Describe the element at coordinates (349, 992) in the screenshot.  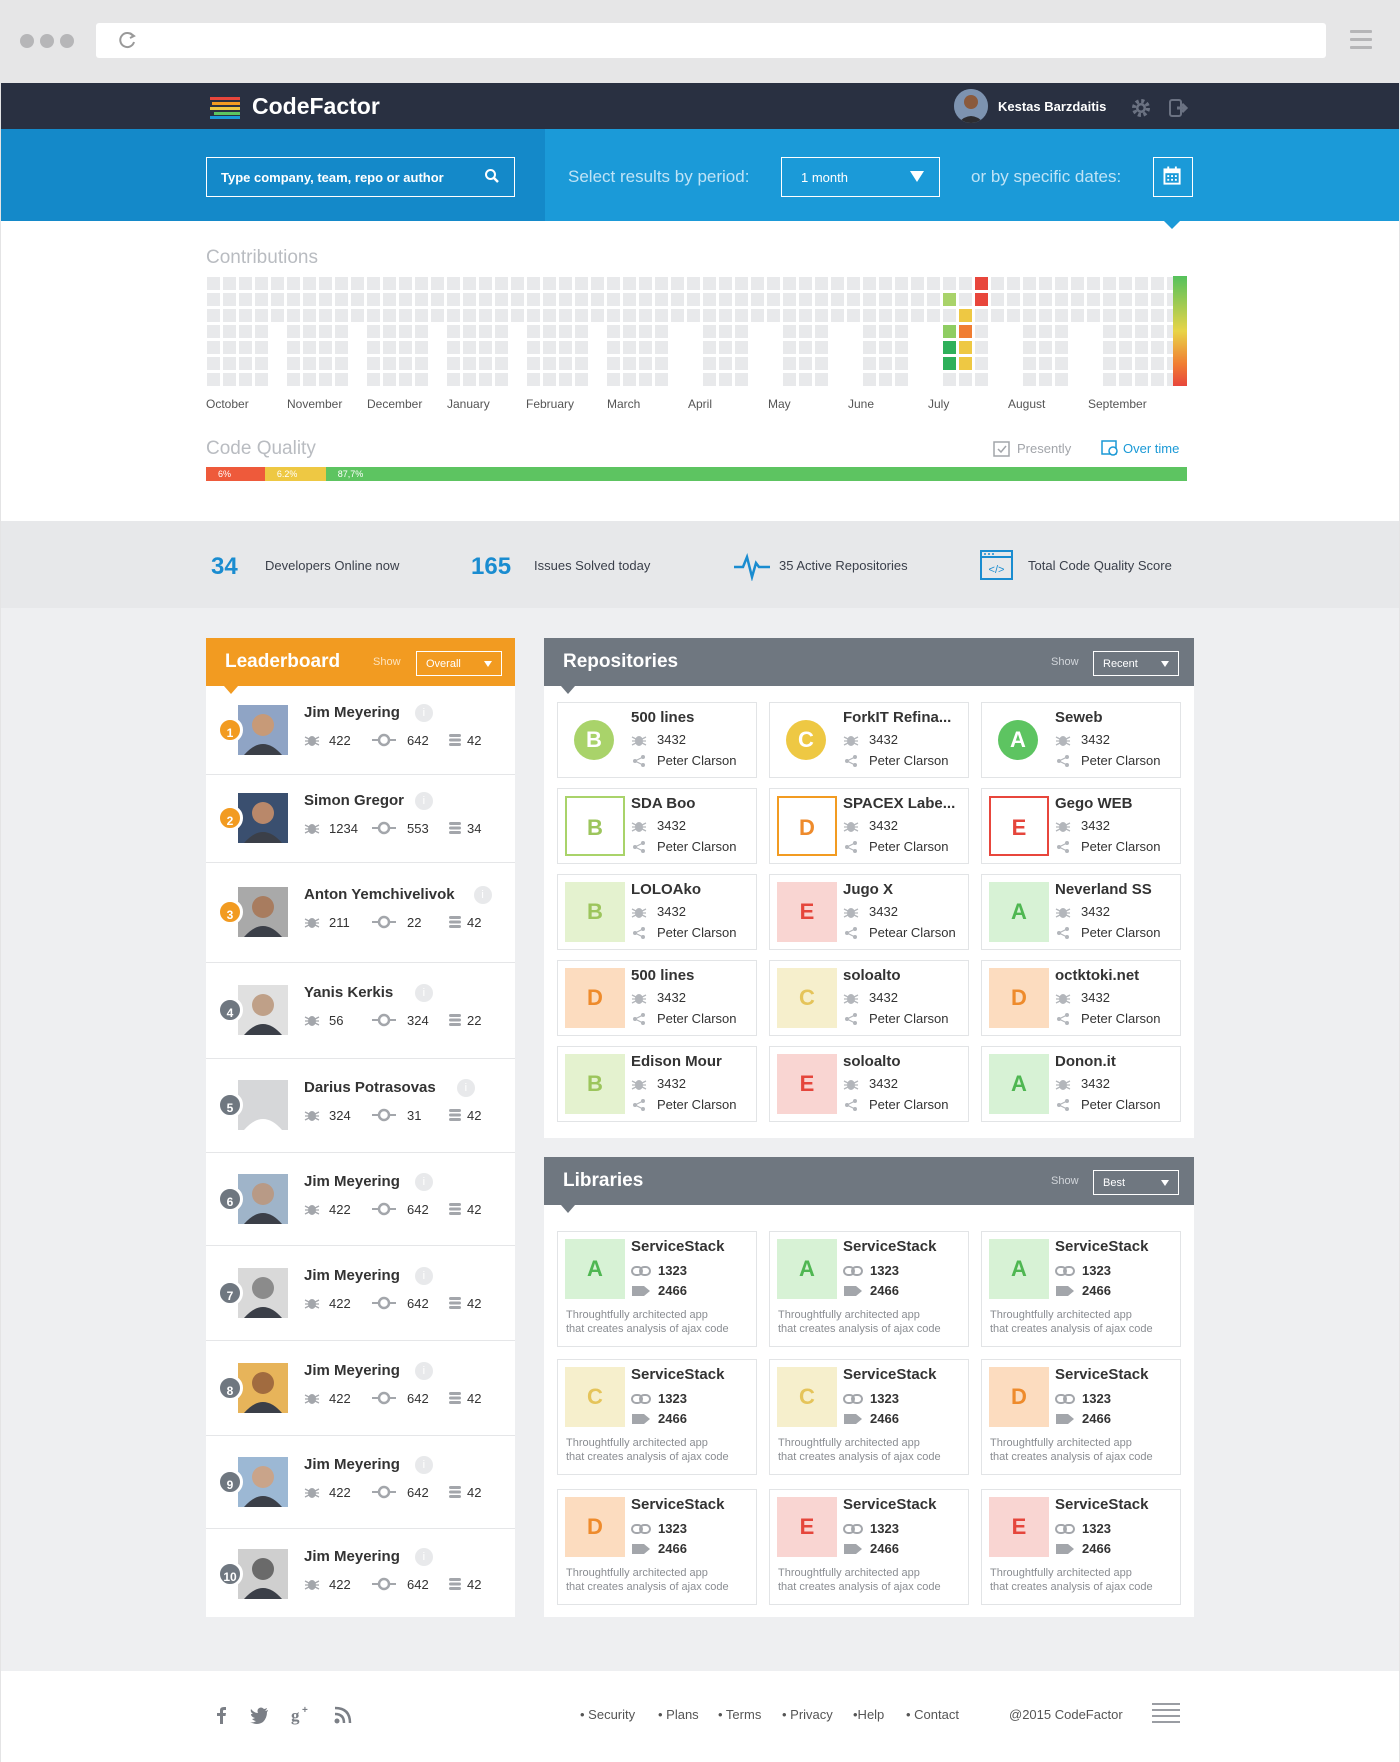
I see `user-name: Yanis Kerkis` at that location.